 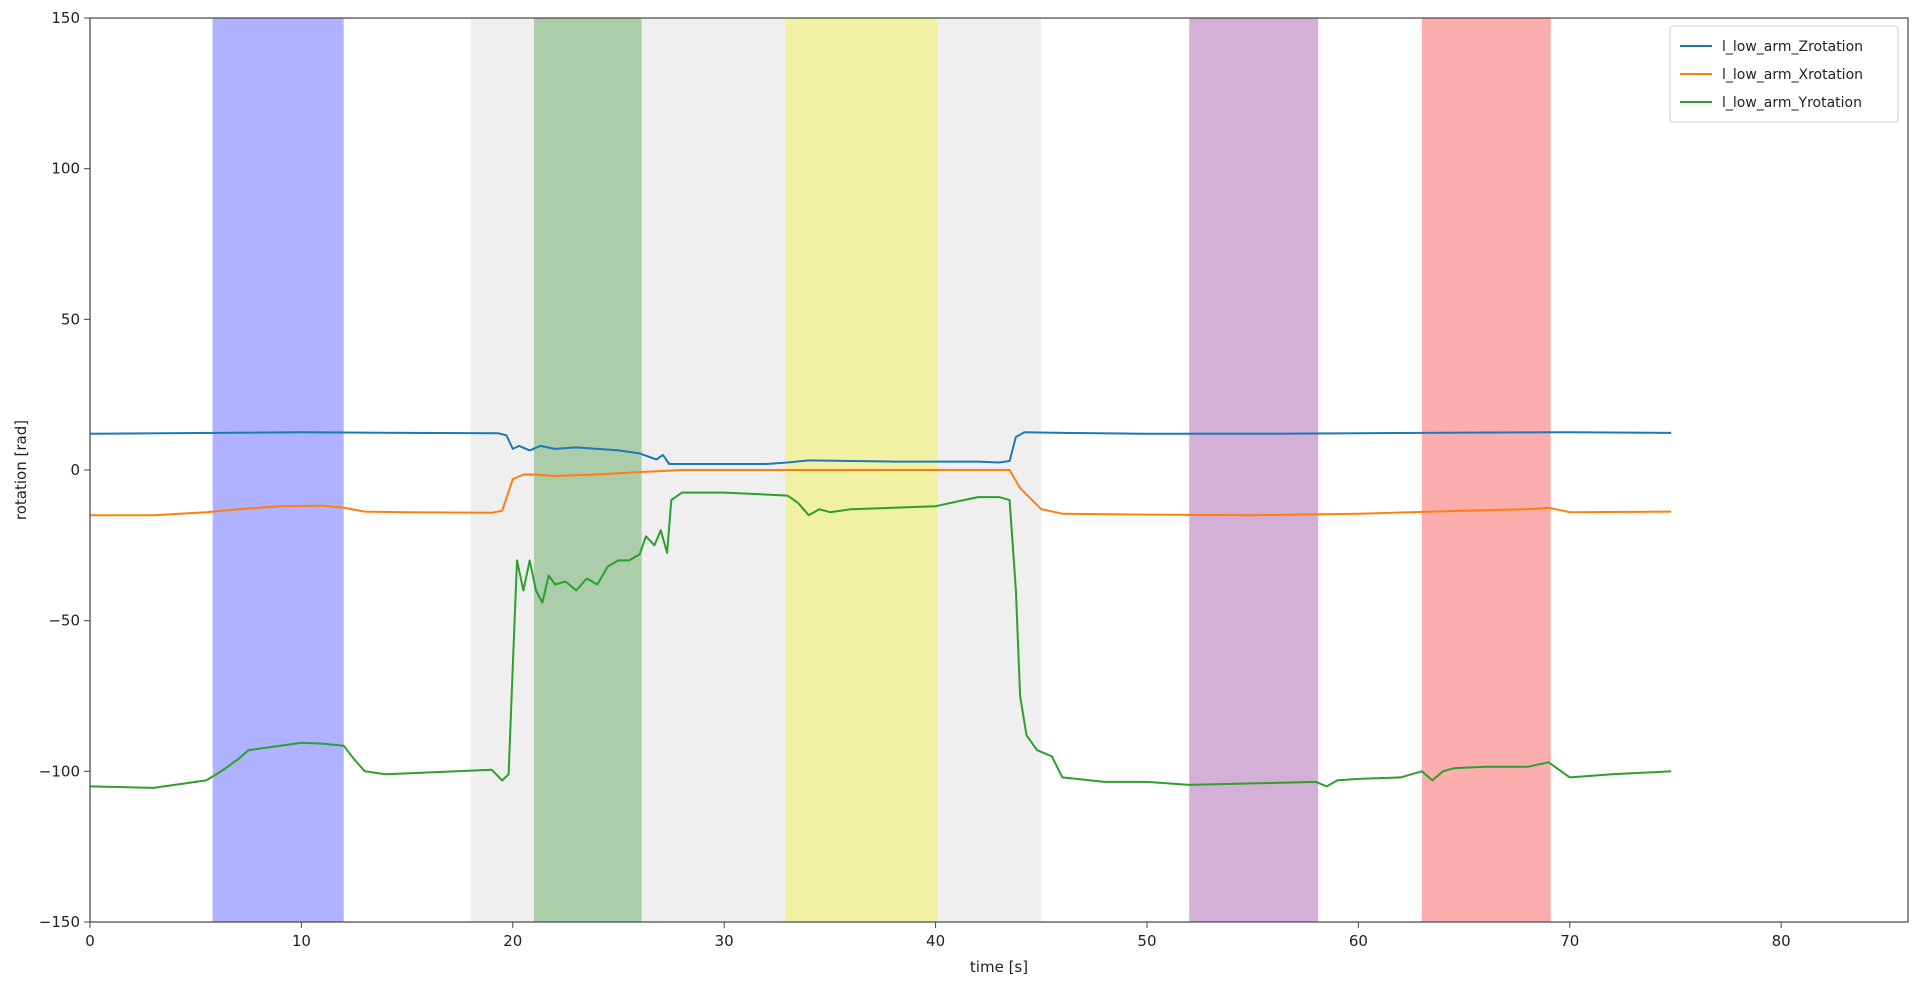 What do you see at coordinates (59, 922) in the screenshot?
I see `y-tick-label: −150` at bounding box center [59, 922].